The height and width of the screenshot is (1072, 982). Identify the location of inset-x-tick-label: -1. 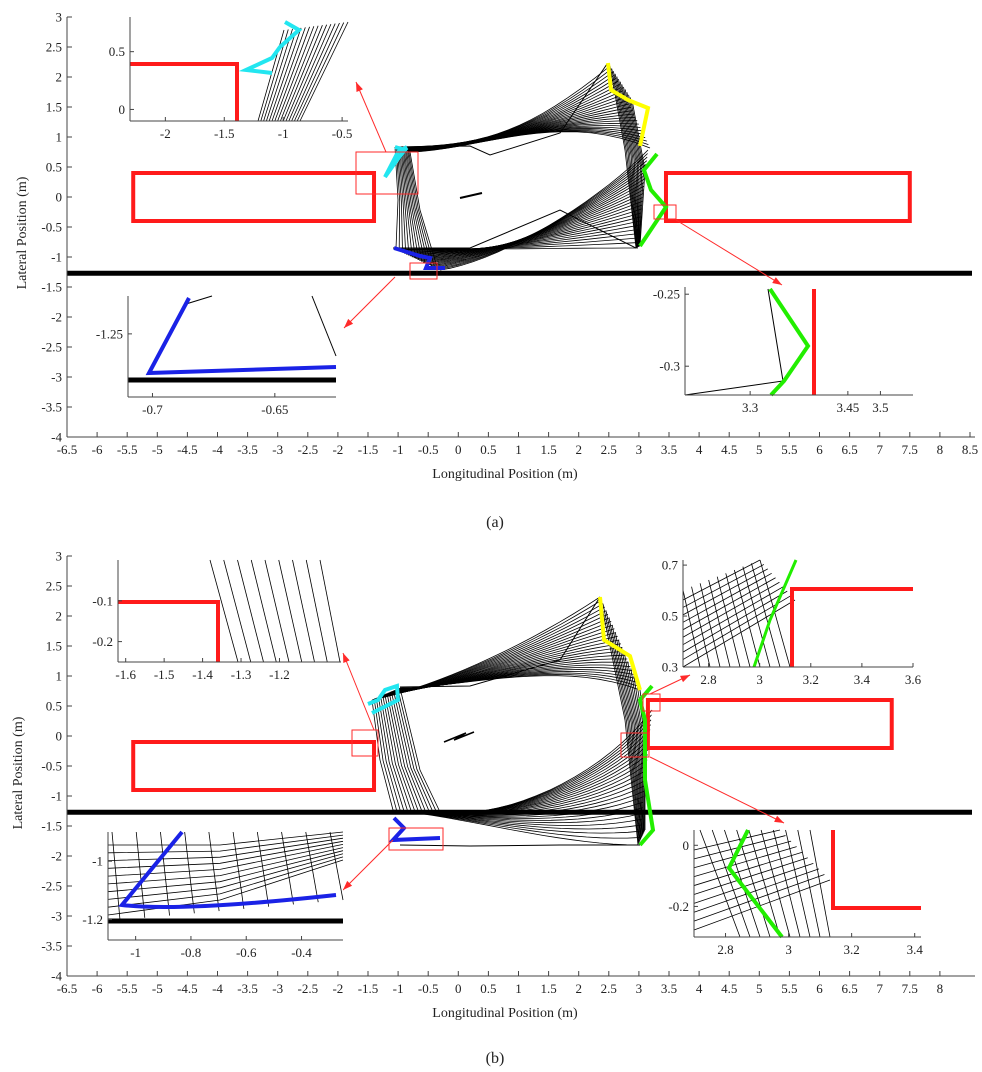
(283, 133).